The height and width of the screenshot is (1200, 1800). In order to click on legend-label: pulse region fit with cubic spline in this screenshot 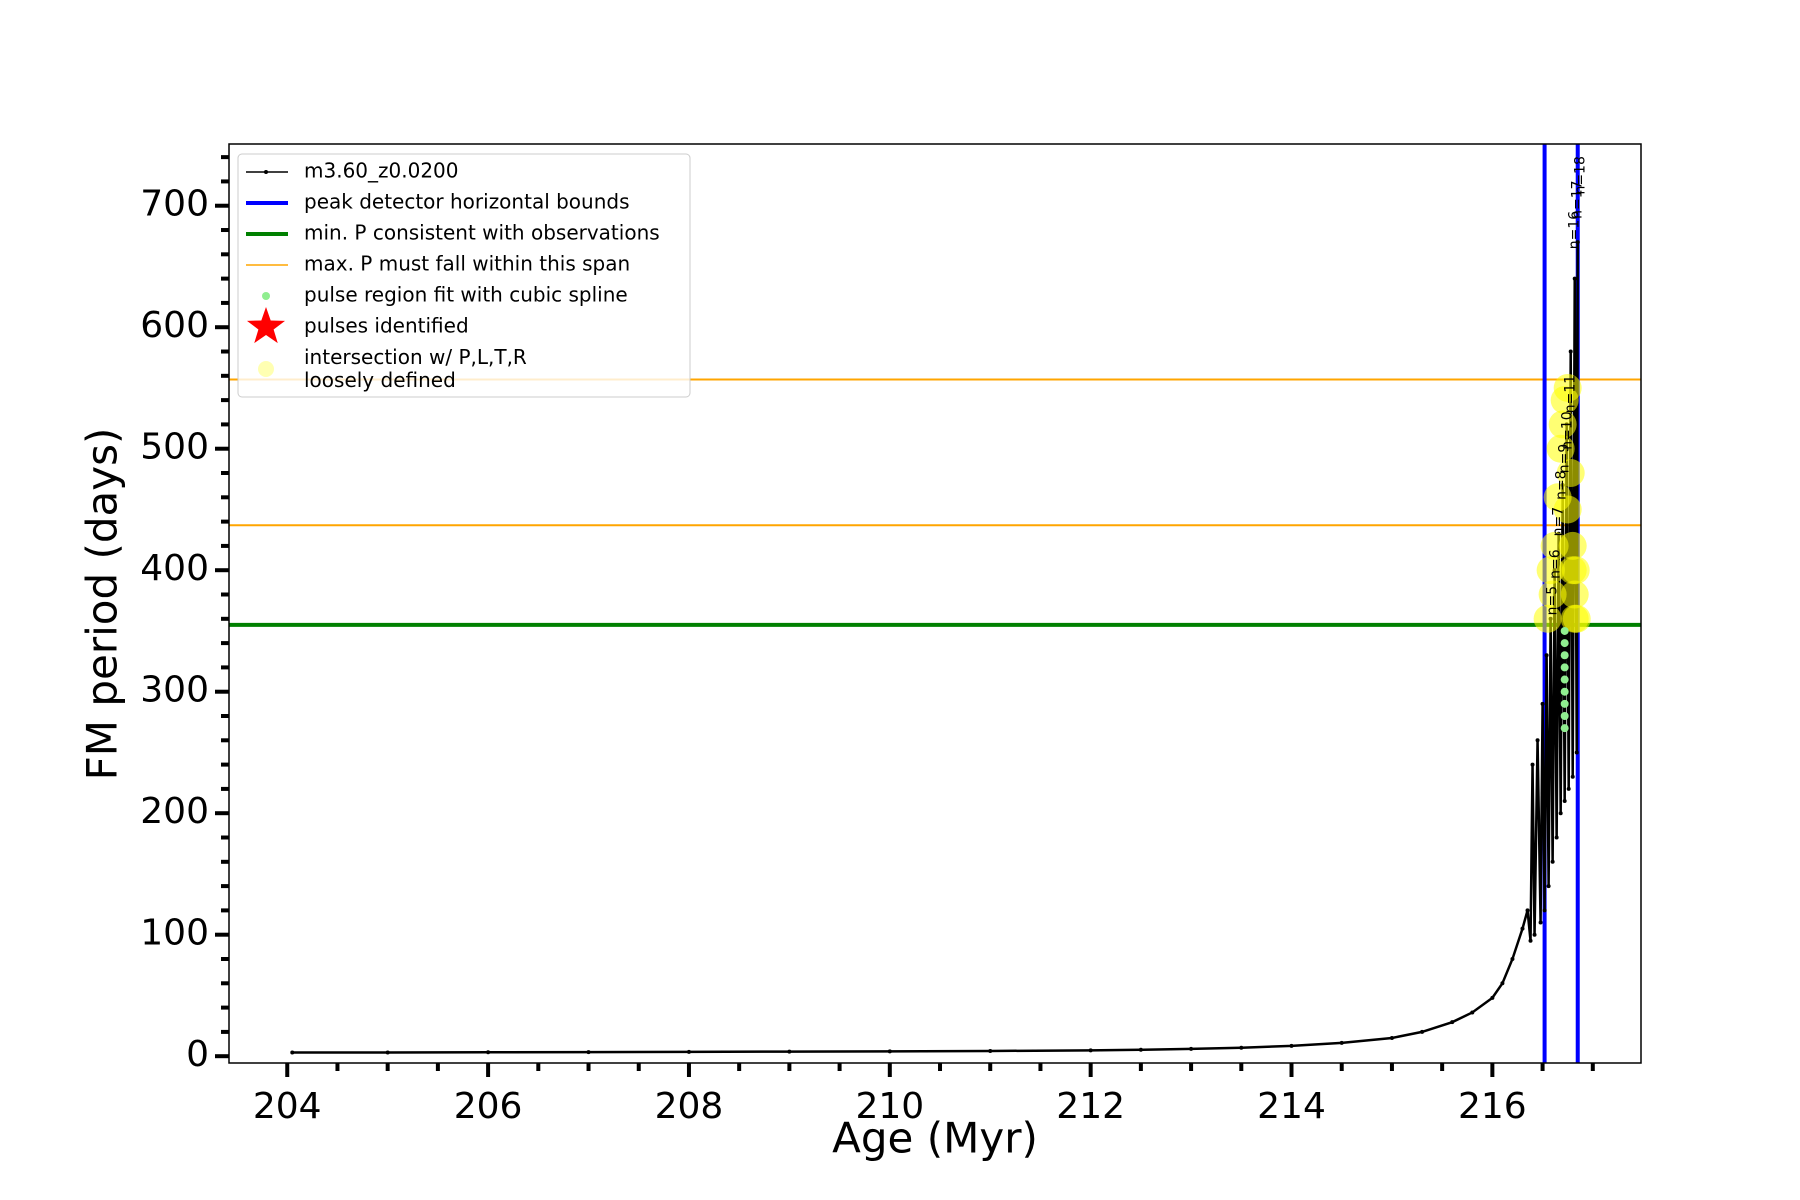, I will do `click(466, 295)`.